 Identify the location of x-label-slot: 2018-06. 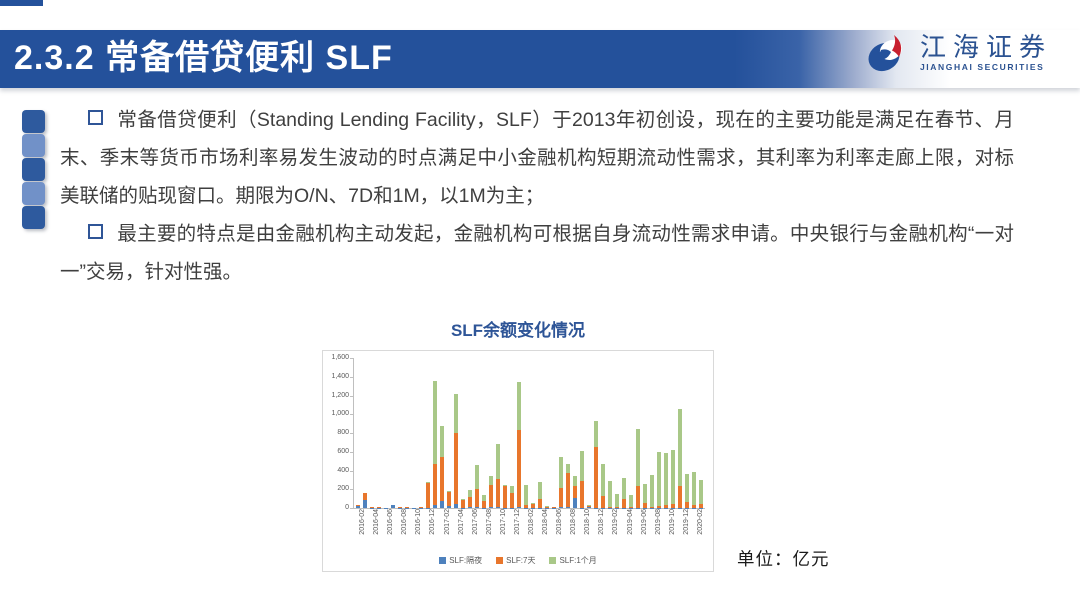
(560, 532).